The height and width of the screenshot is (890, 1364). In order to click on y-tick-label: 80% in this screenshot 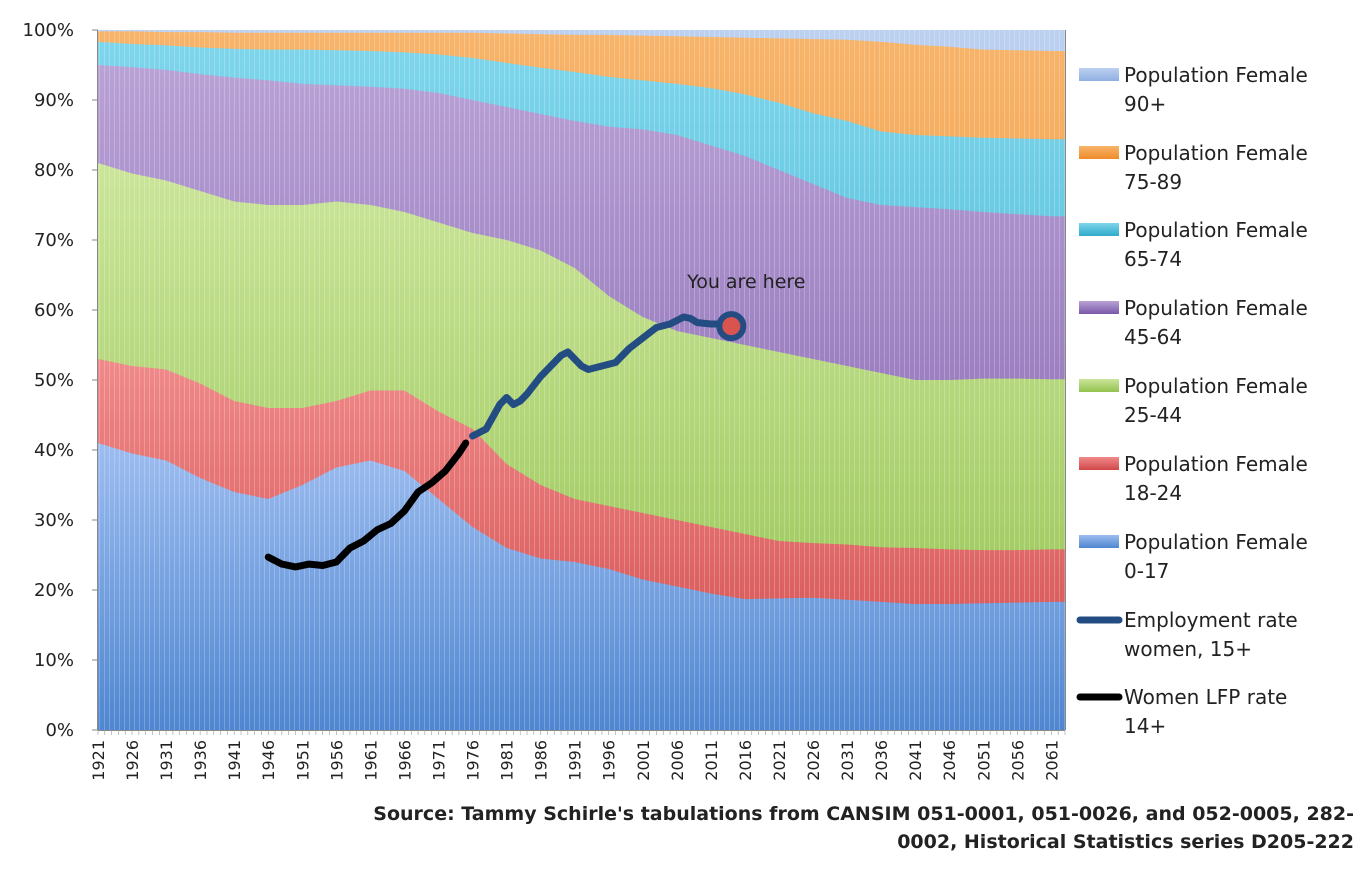, I will do `click(54, 170)`.